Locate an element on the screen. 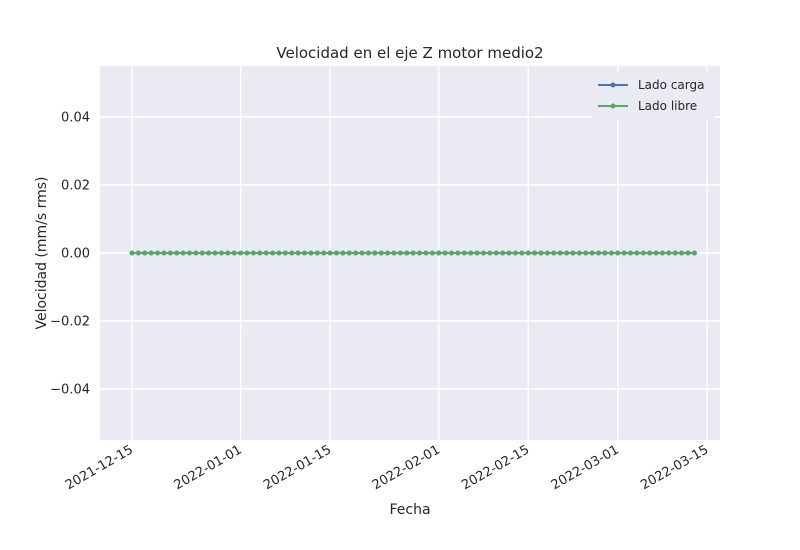  x-tick-label: 2022-03-01 is located at coordinates (585, 467).